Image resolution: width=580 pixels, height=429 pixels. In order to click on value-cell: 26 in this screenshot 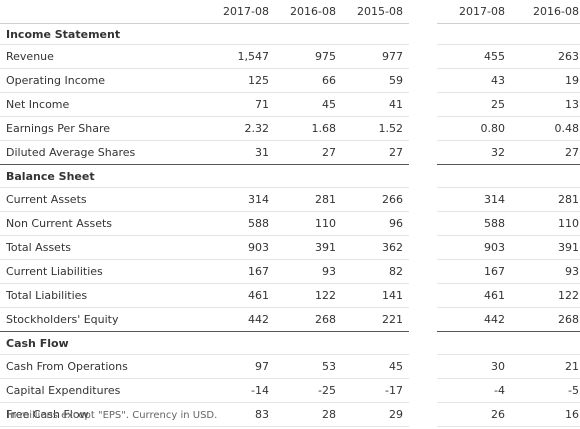, I will do `click(474, 414)`.